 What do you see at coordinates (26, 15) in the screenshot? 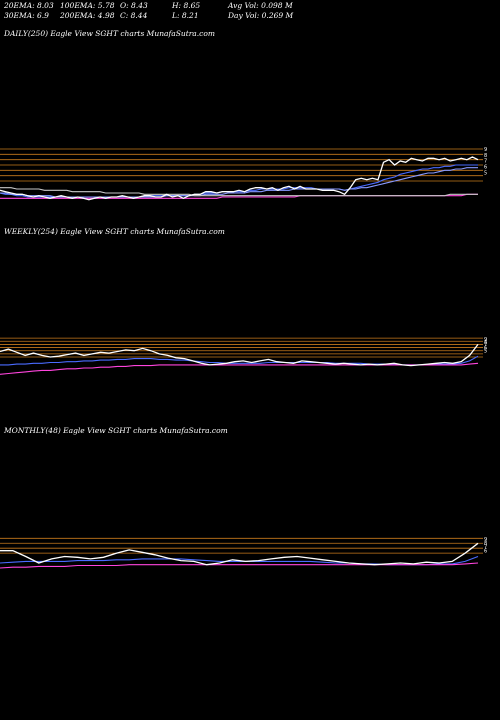
I see `ema30-readout: 30EMA: 6.9` at bounding box center [26, 15].